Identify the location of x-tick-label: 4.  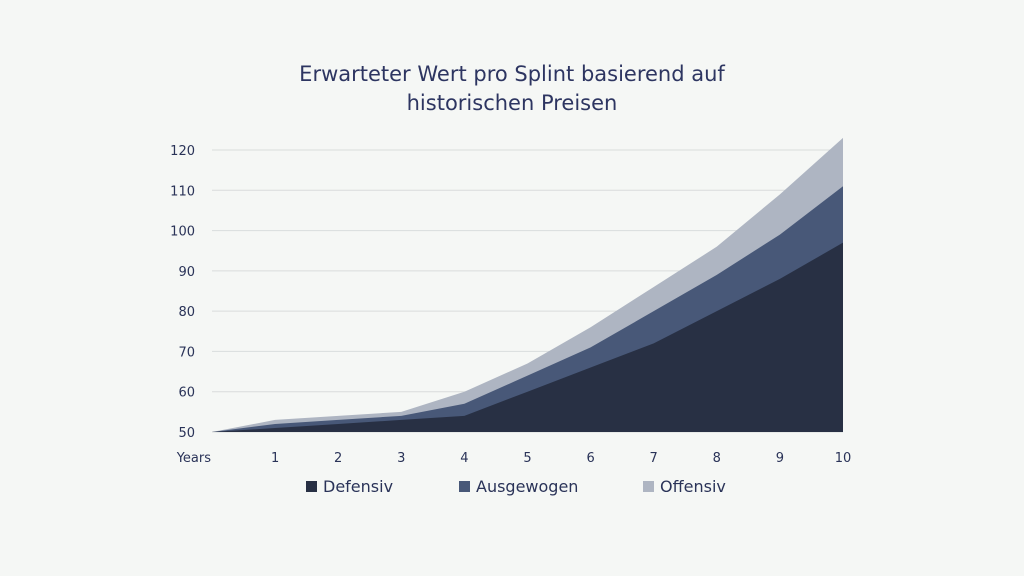
(464, 458).